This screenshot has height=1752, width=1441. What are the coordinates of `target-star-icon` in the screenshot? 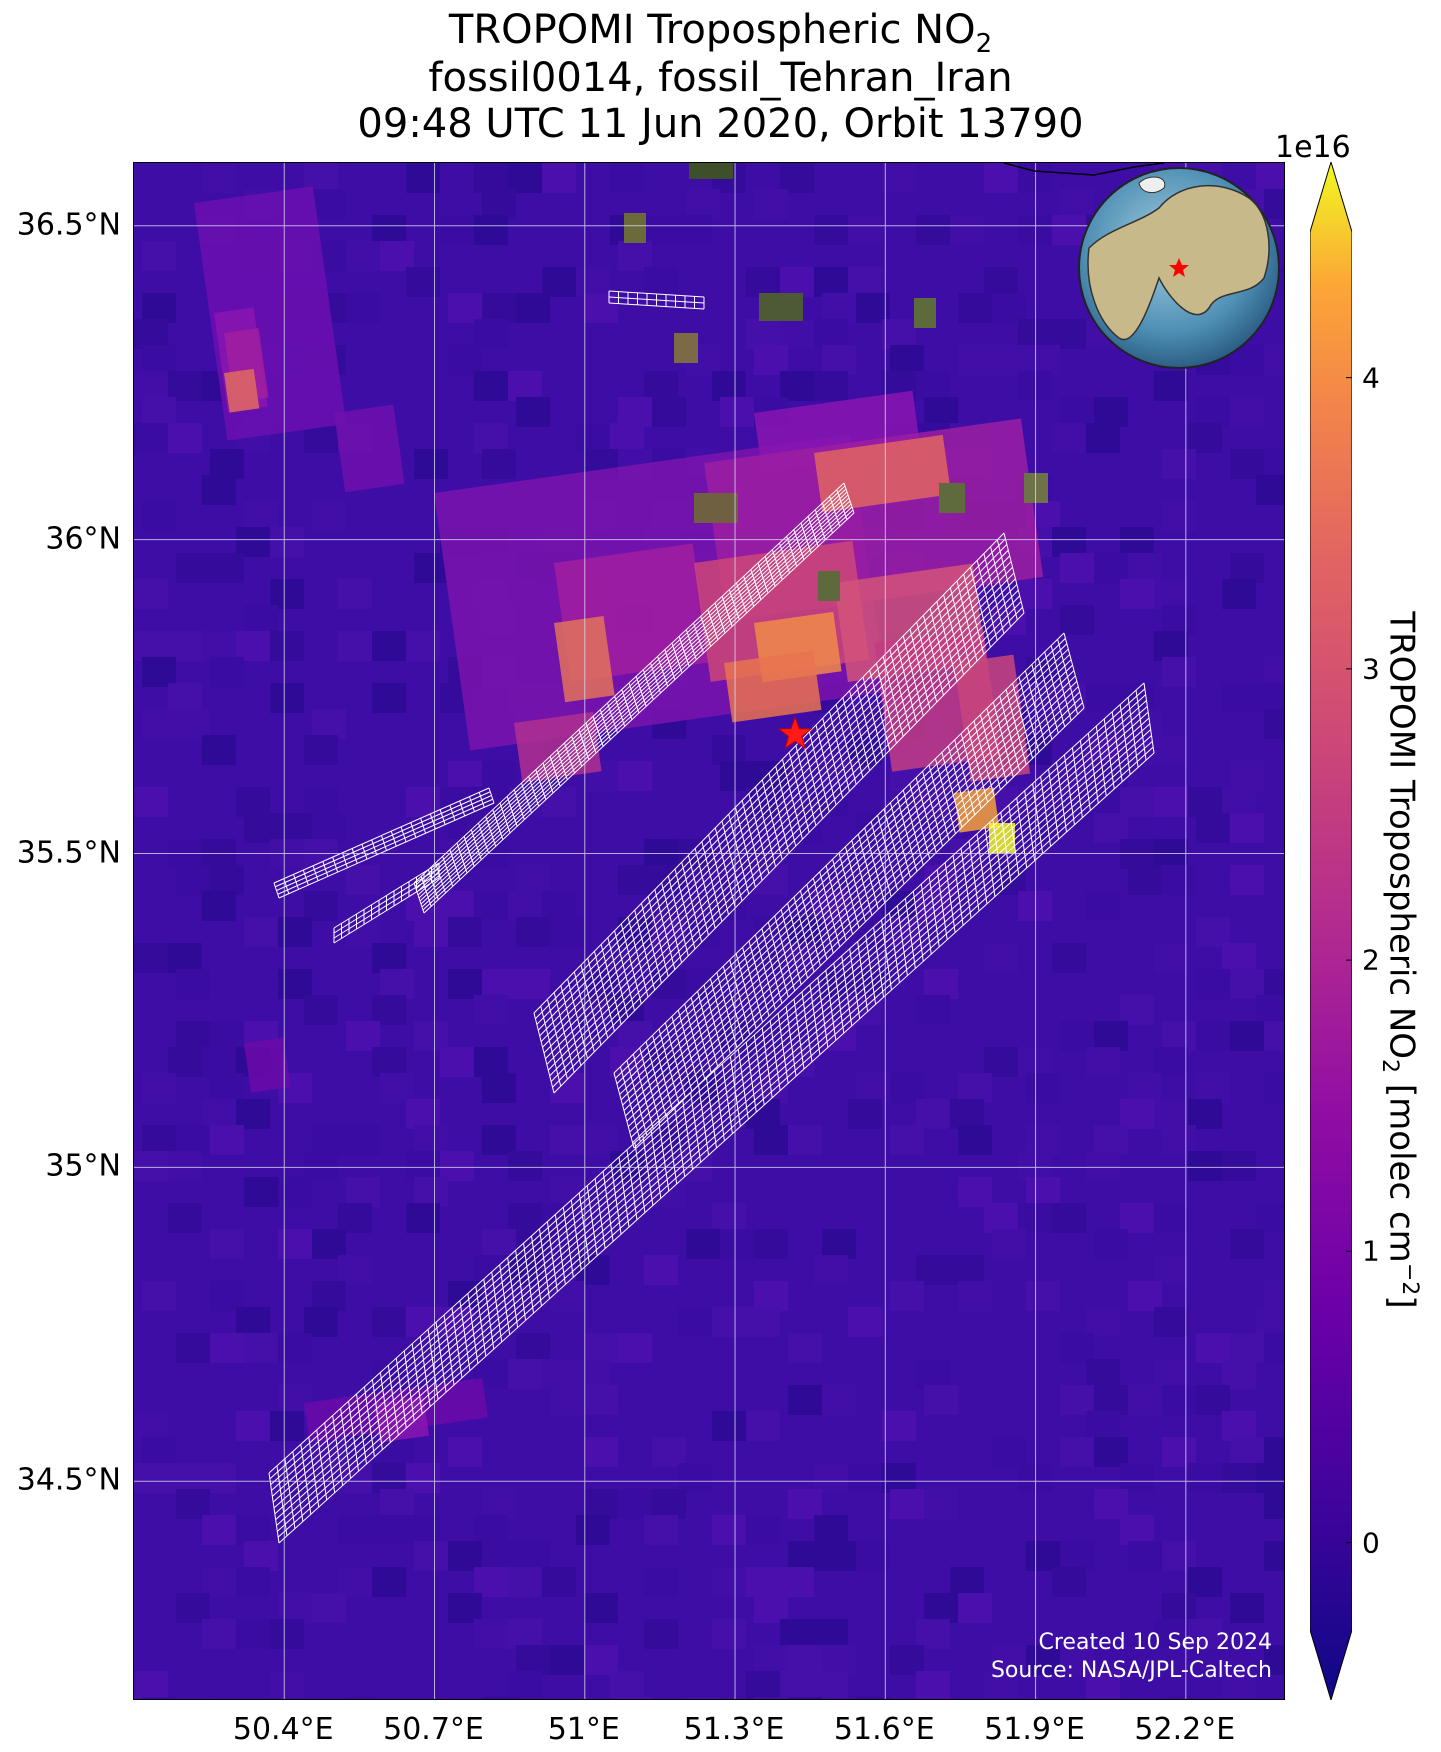 It's located at (795, 732).